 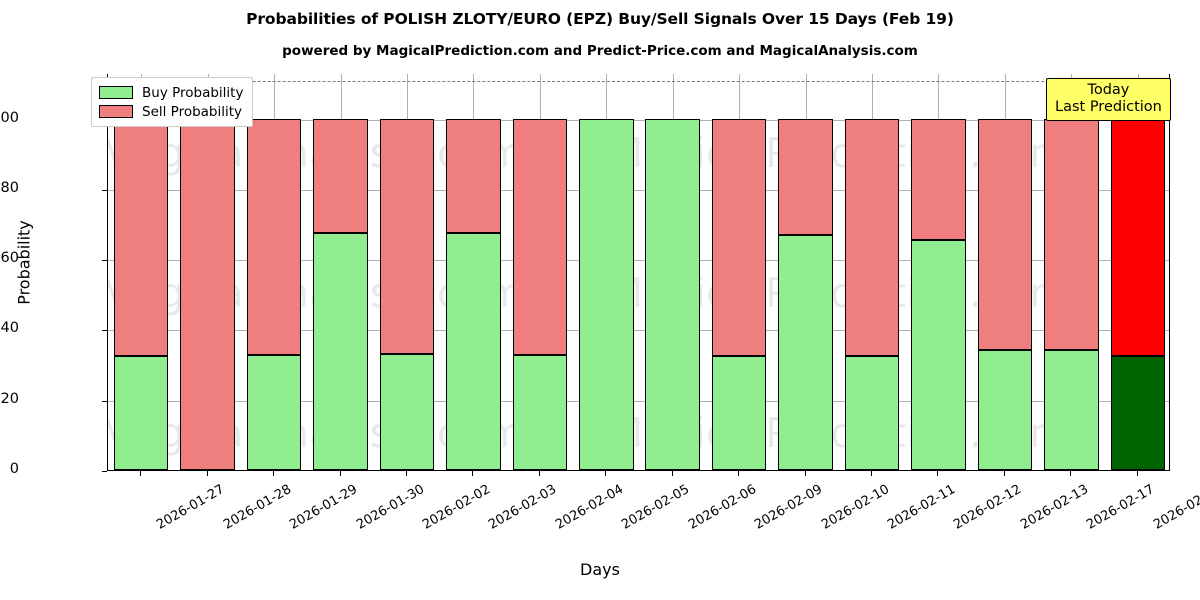 What do you see at coordinates (9, 398) in the screenshot?
I see `y-tick-label: 20` at bounding box center [9, 398].